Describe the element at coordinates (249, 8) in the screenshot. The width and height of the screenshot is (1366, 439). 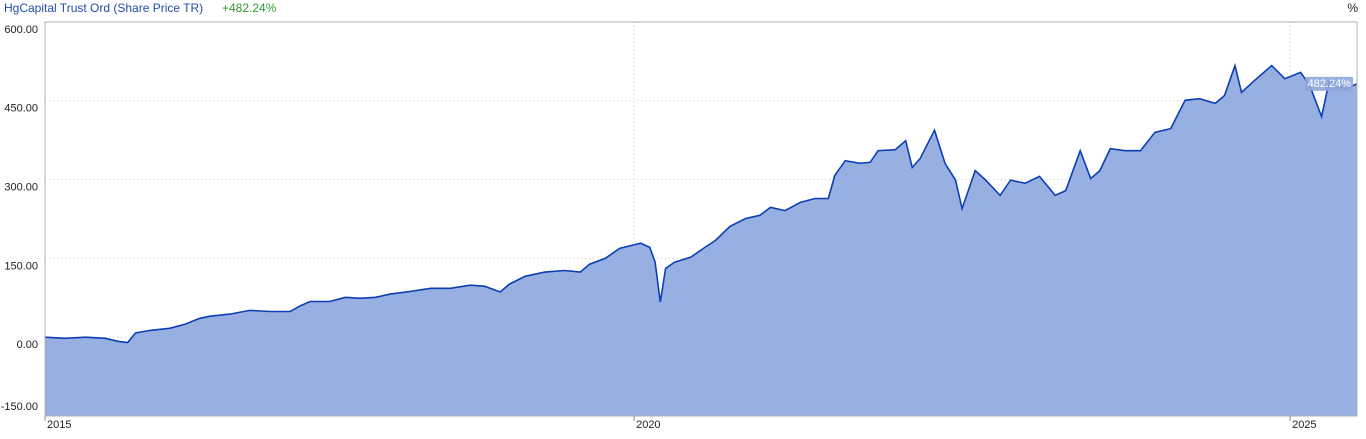
I see `change-label: +482.24%` at that location.